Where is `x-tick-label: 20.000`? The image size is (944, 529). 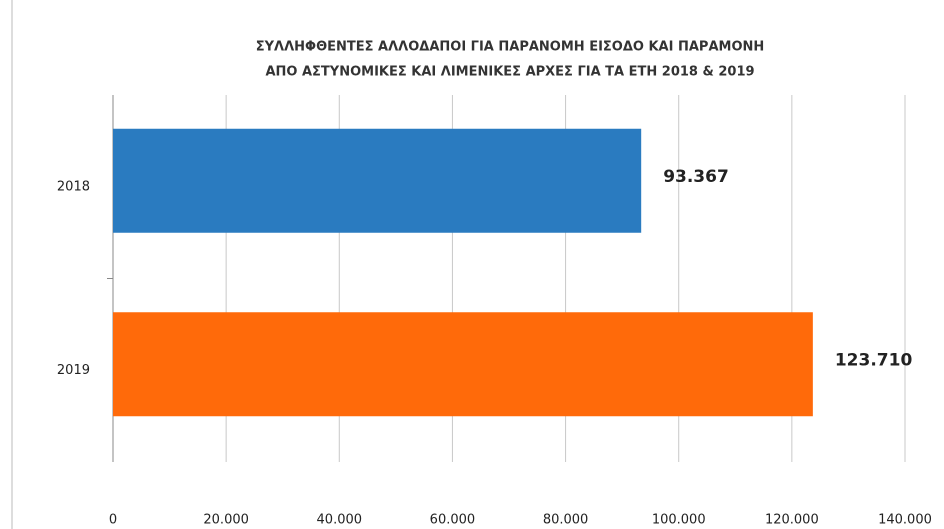 x-tick-label: 20.000 is located at coordinates (226, 520).